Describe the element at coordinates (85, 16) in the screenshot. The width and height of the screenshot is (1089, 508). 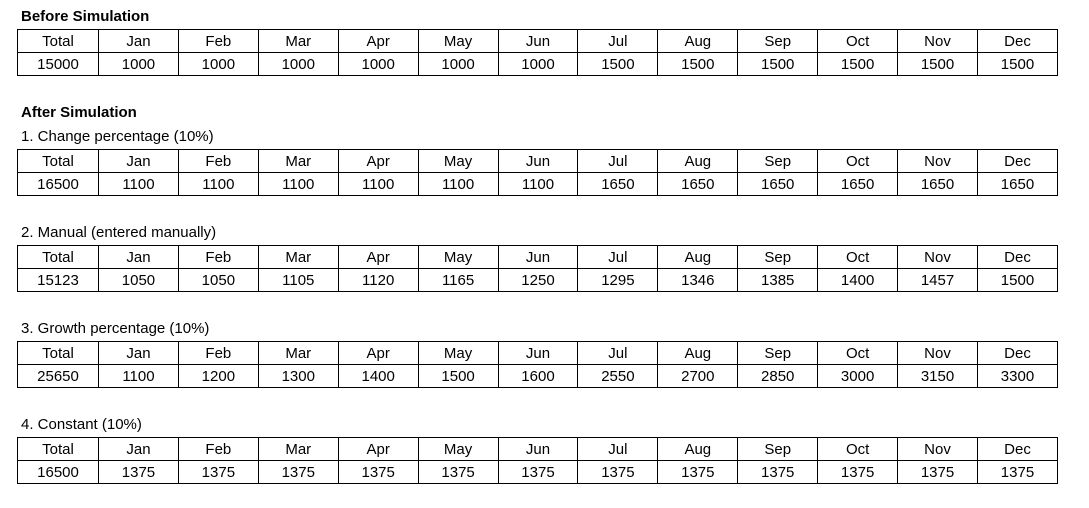
I see `before-simulation-title: Before Simulation` at that location.